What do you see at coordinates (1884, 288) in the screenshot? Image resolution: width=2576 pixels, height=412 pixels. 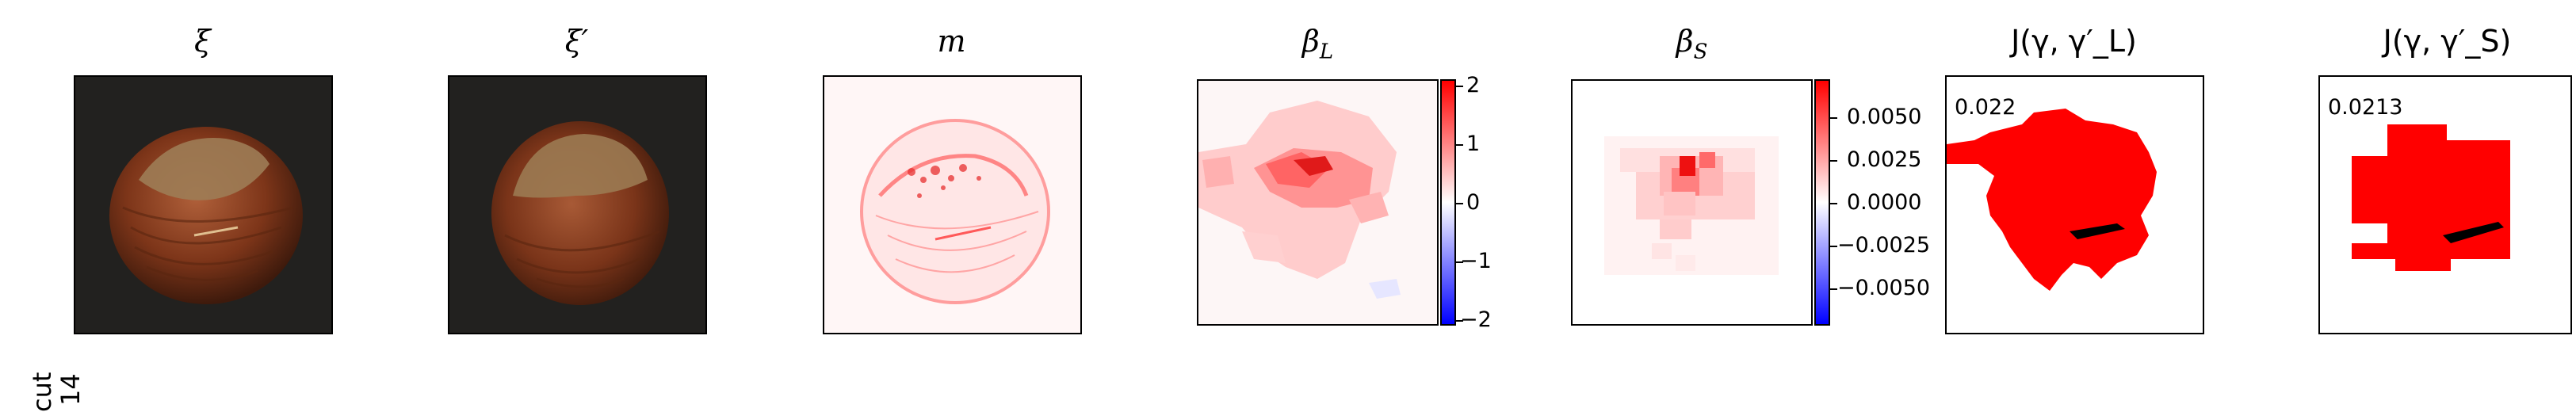 I see `tick-label: −0.0050` at bounding box center [1884, 288].